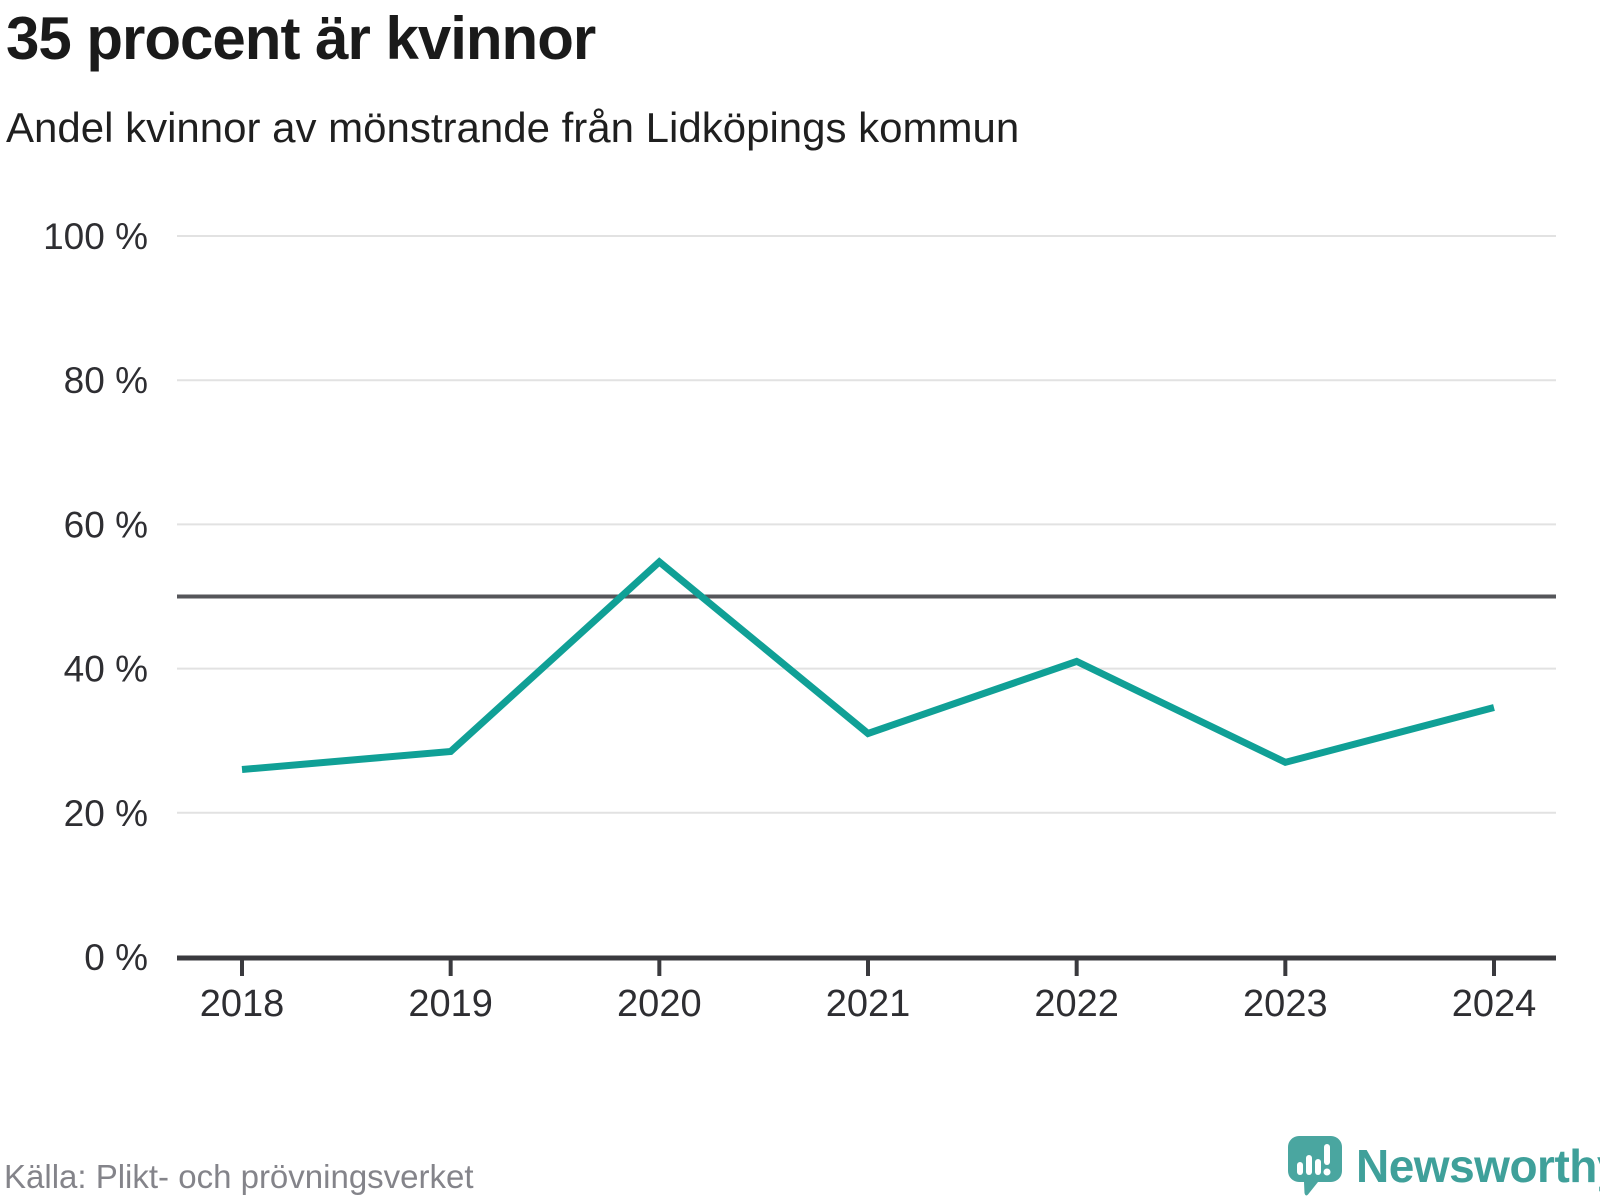  I want to click on newsworthy-brand: Newsworthy, so click(1444, 1166).